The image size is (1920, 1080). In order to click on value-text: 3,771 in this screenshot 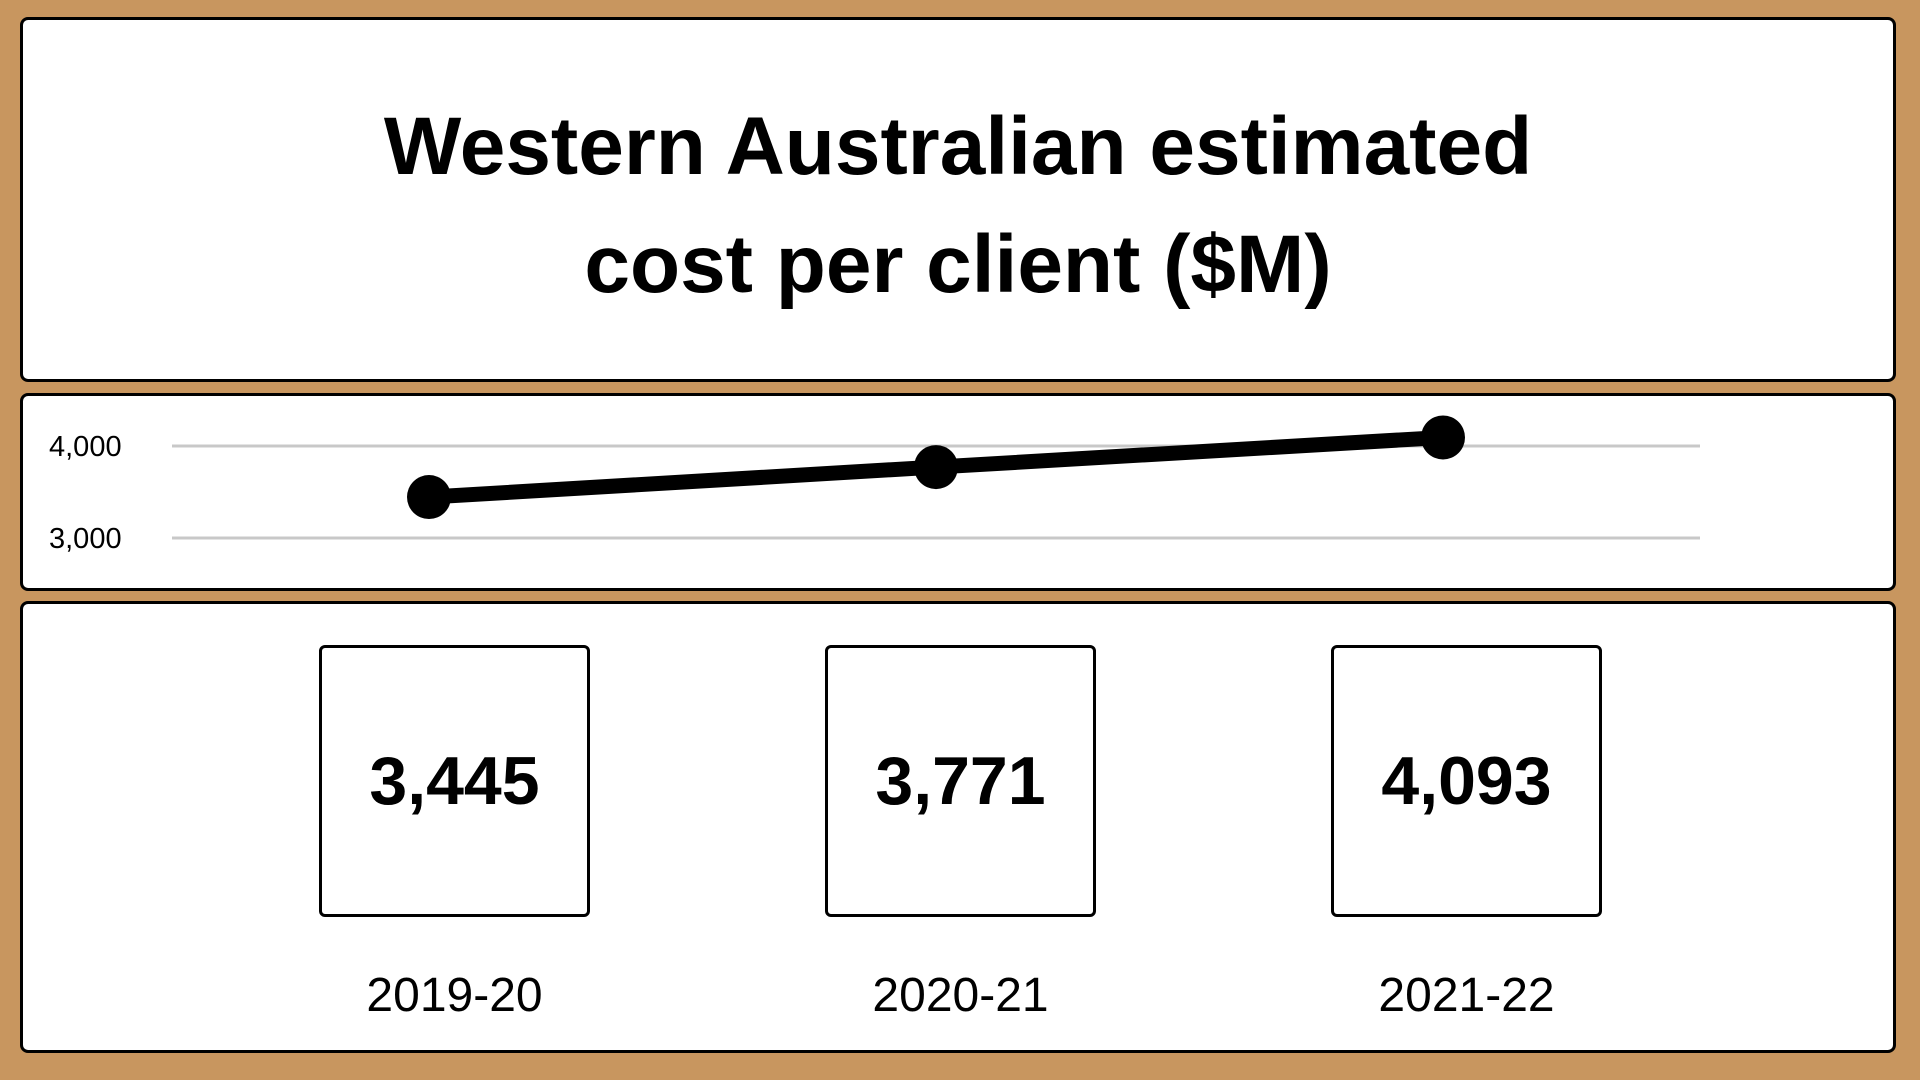, I will do `click(960, 781)`.